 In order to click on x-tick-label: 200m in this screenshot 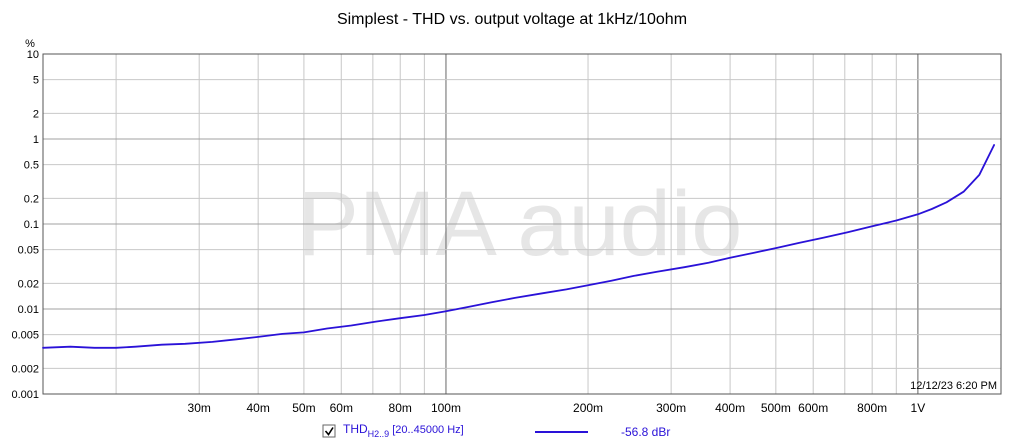, I will do `click(588, 408)`.